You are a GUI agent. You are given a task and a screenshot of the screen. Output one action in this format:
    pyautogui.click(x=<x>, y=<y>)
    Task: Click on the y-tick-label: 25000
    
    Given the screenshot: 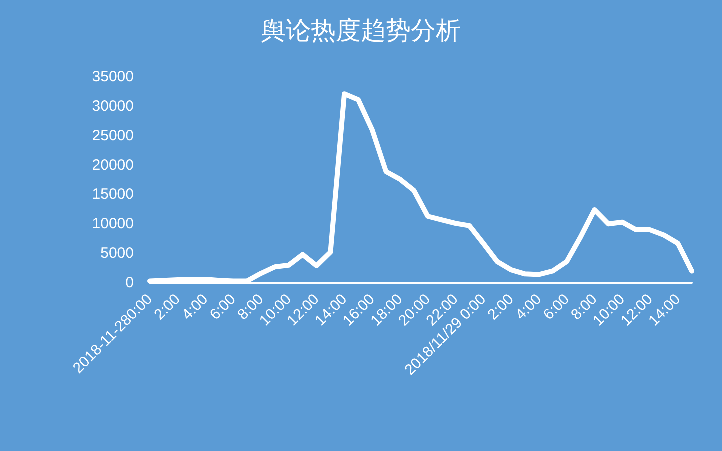 What is the action you would take?
    pyautogui.click(x=113, y=135)
    